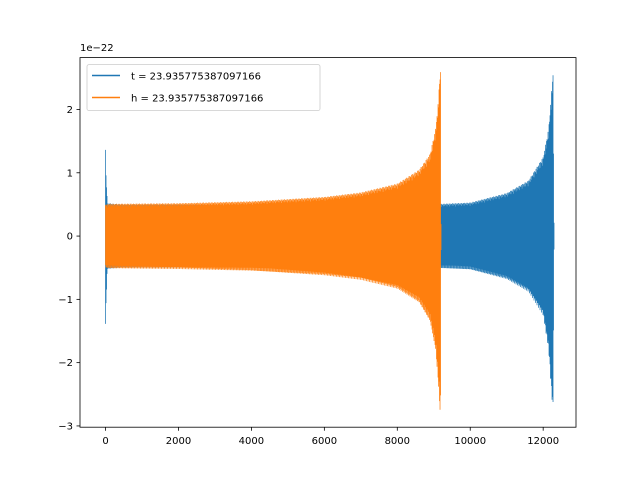  What do you see at coordinates (65, 363) in the screenshot?
I see `y-tick-label: −2` at bounding box center [65, 363].